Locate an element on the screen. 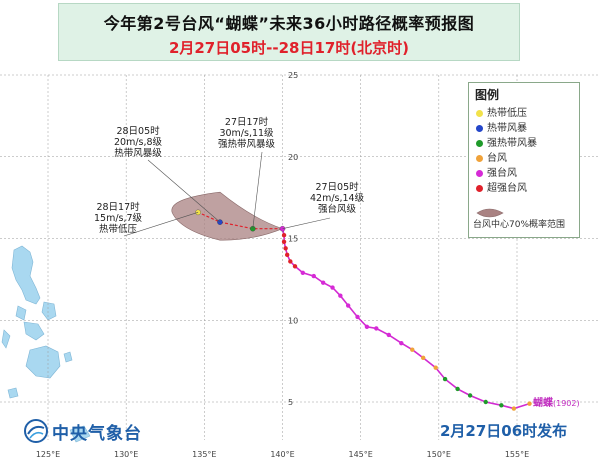 Image resolution: width=600 pixels, height=463 pixels. legend-item-label: 强台风 is located at coordinates (502, 173).